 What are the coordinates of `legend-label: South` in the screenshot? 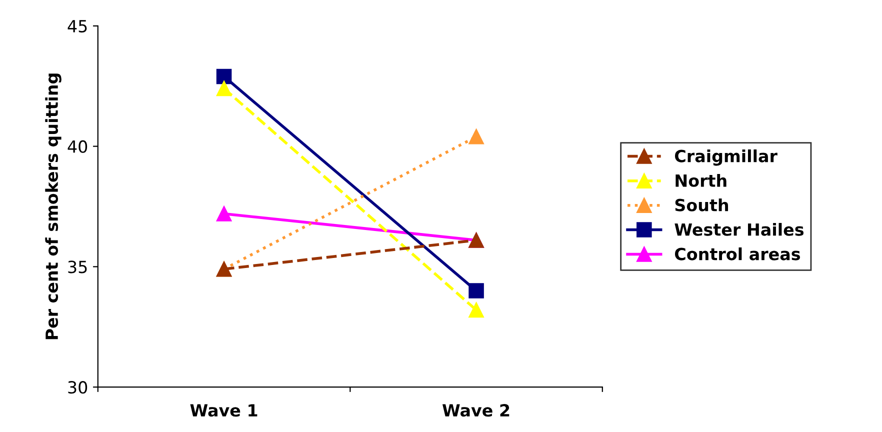 It's located at (701, 205).